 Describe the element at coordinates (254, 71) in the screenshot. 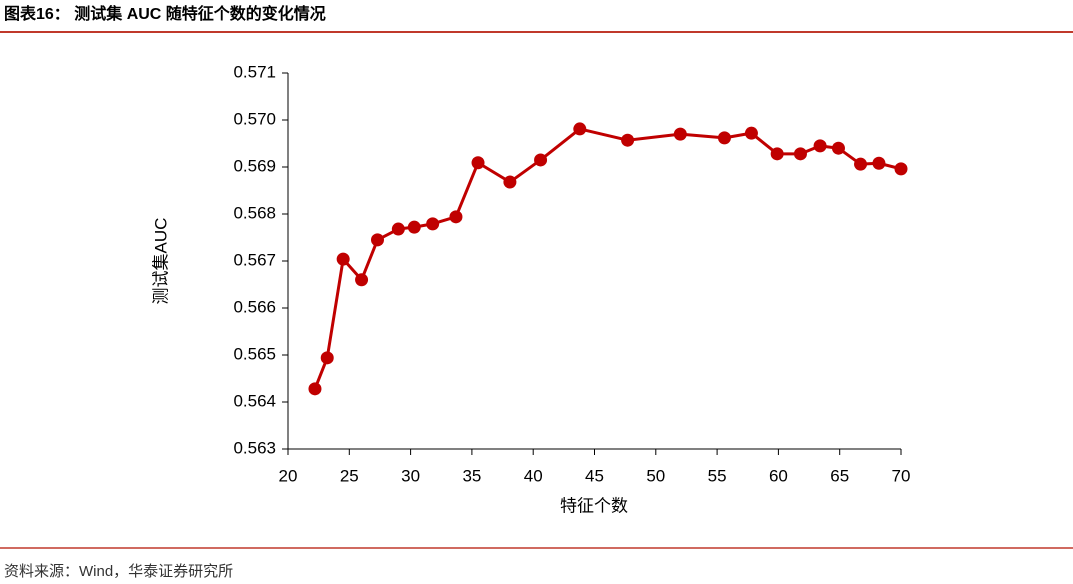

I see `y-tick-label: 0.571` at that location.